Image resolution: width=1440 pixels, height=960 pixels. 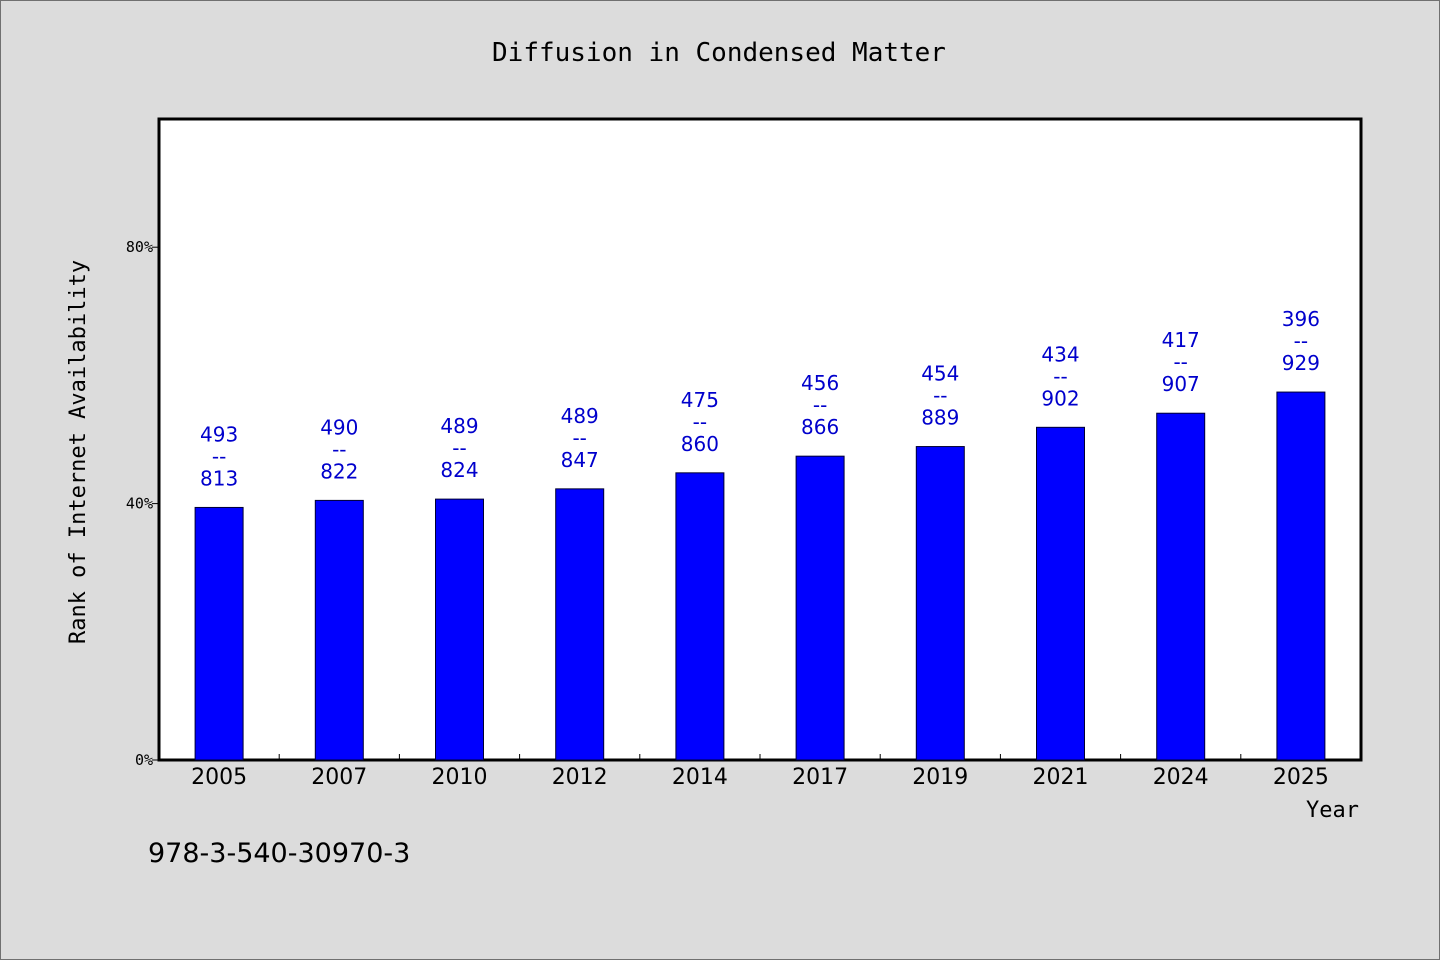 I want to click on x-tick-label-2021: 2021, so click(x=1061, y=777).